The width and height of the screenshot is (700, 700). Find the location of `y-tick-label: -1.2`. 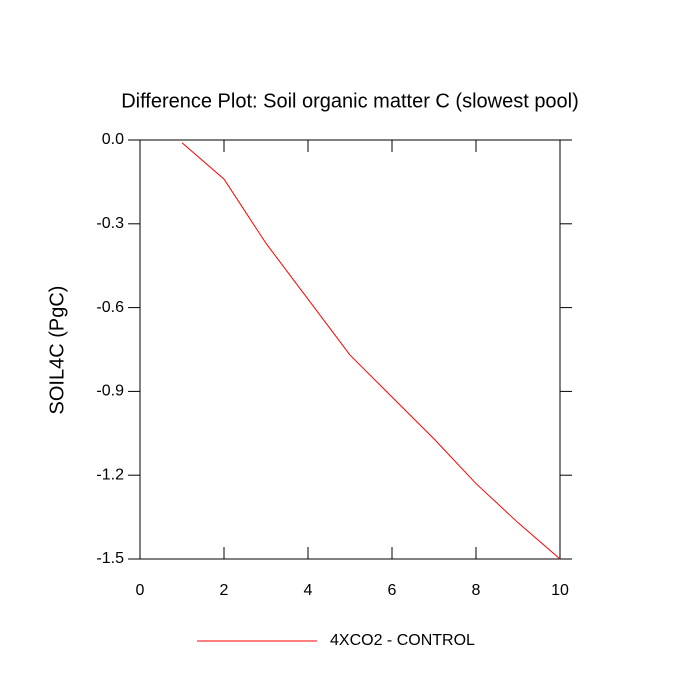

y-tick-label: -1.2 is located at coordinates (110, 474).